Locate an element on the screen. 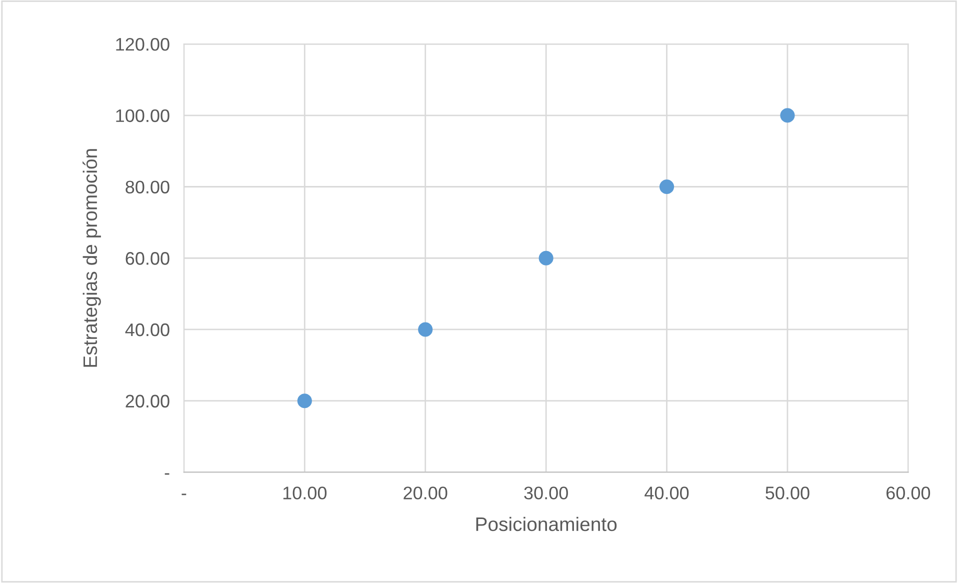 This screenshot has width=958, height=583. x-tick-label: 10.00 is located at coordinates (305, 493).